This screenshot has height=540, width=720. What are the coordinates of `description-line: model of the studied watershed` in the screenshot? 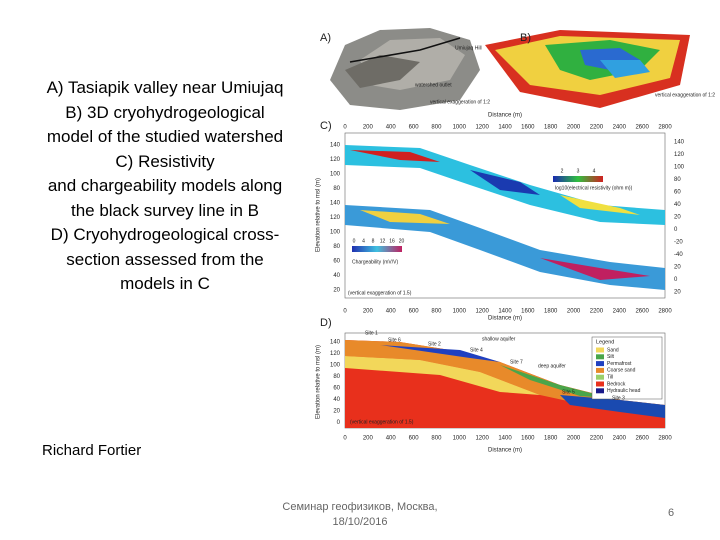 It's located at (165, 136).